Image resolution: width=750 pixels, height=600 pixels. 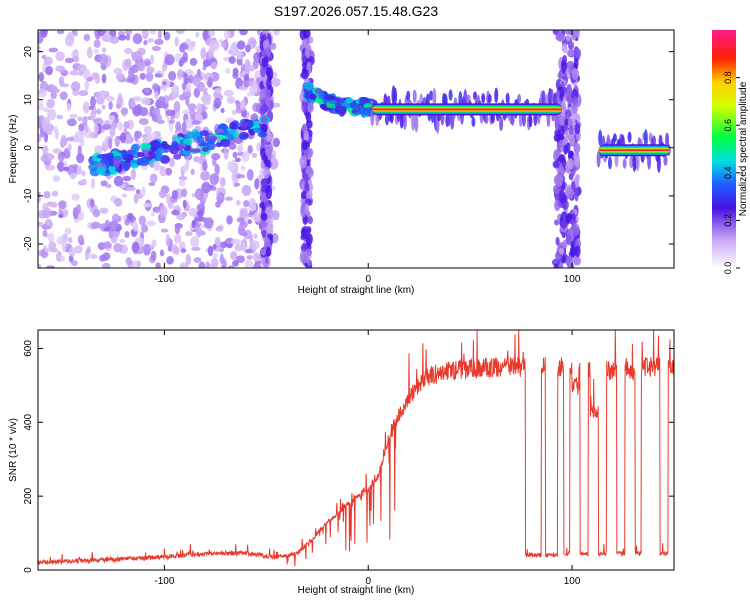 What do you see at coordinates (728, 220) in the screenshot?
I see `colorbar-tick-label: 0.2` at bounding box center [728, 220].